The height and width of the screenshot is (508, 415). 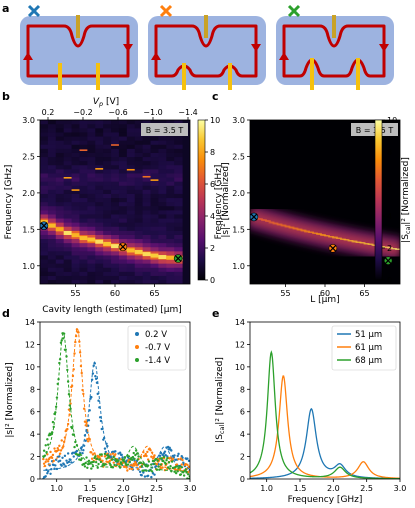 What do you see at coordinates (364, 348) in the screenshot?
I see `e-legend-box` at bounding box center [364, 348].